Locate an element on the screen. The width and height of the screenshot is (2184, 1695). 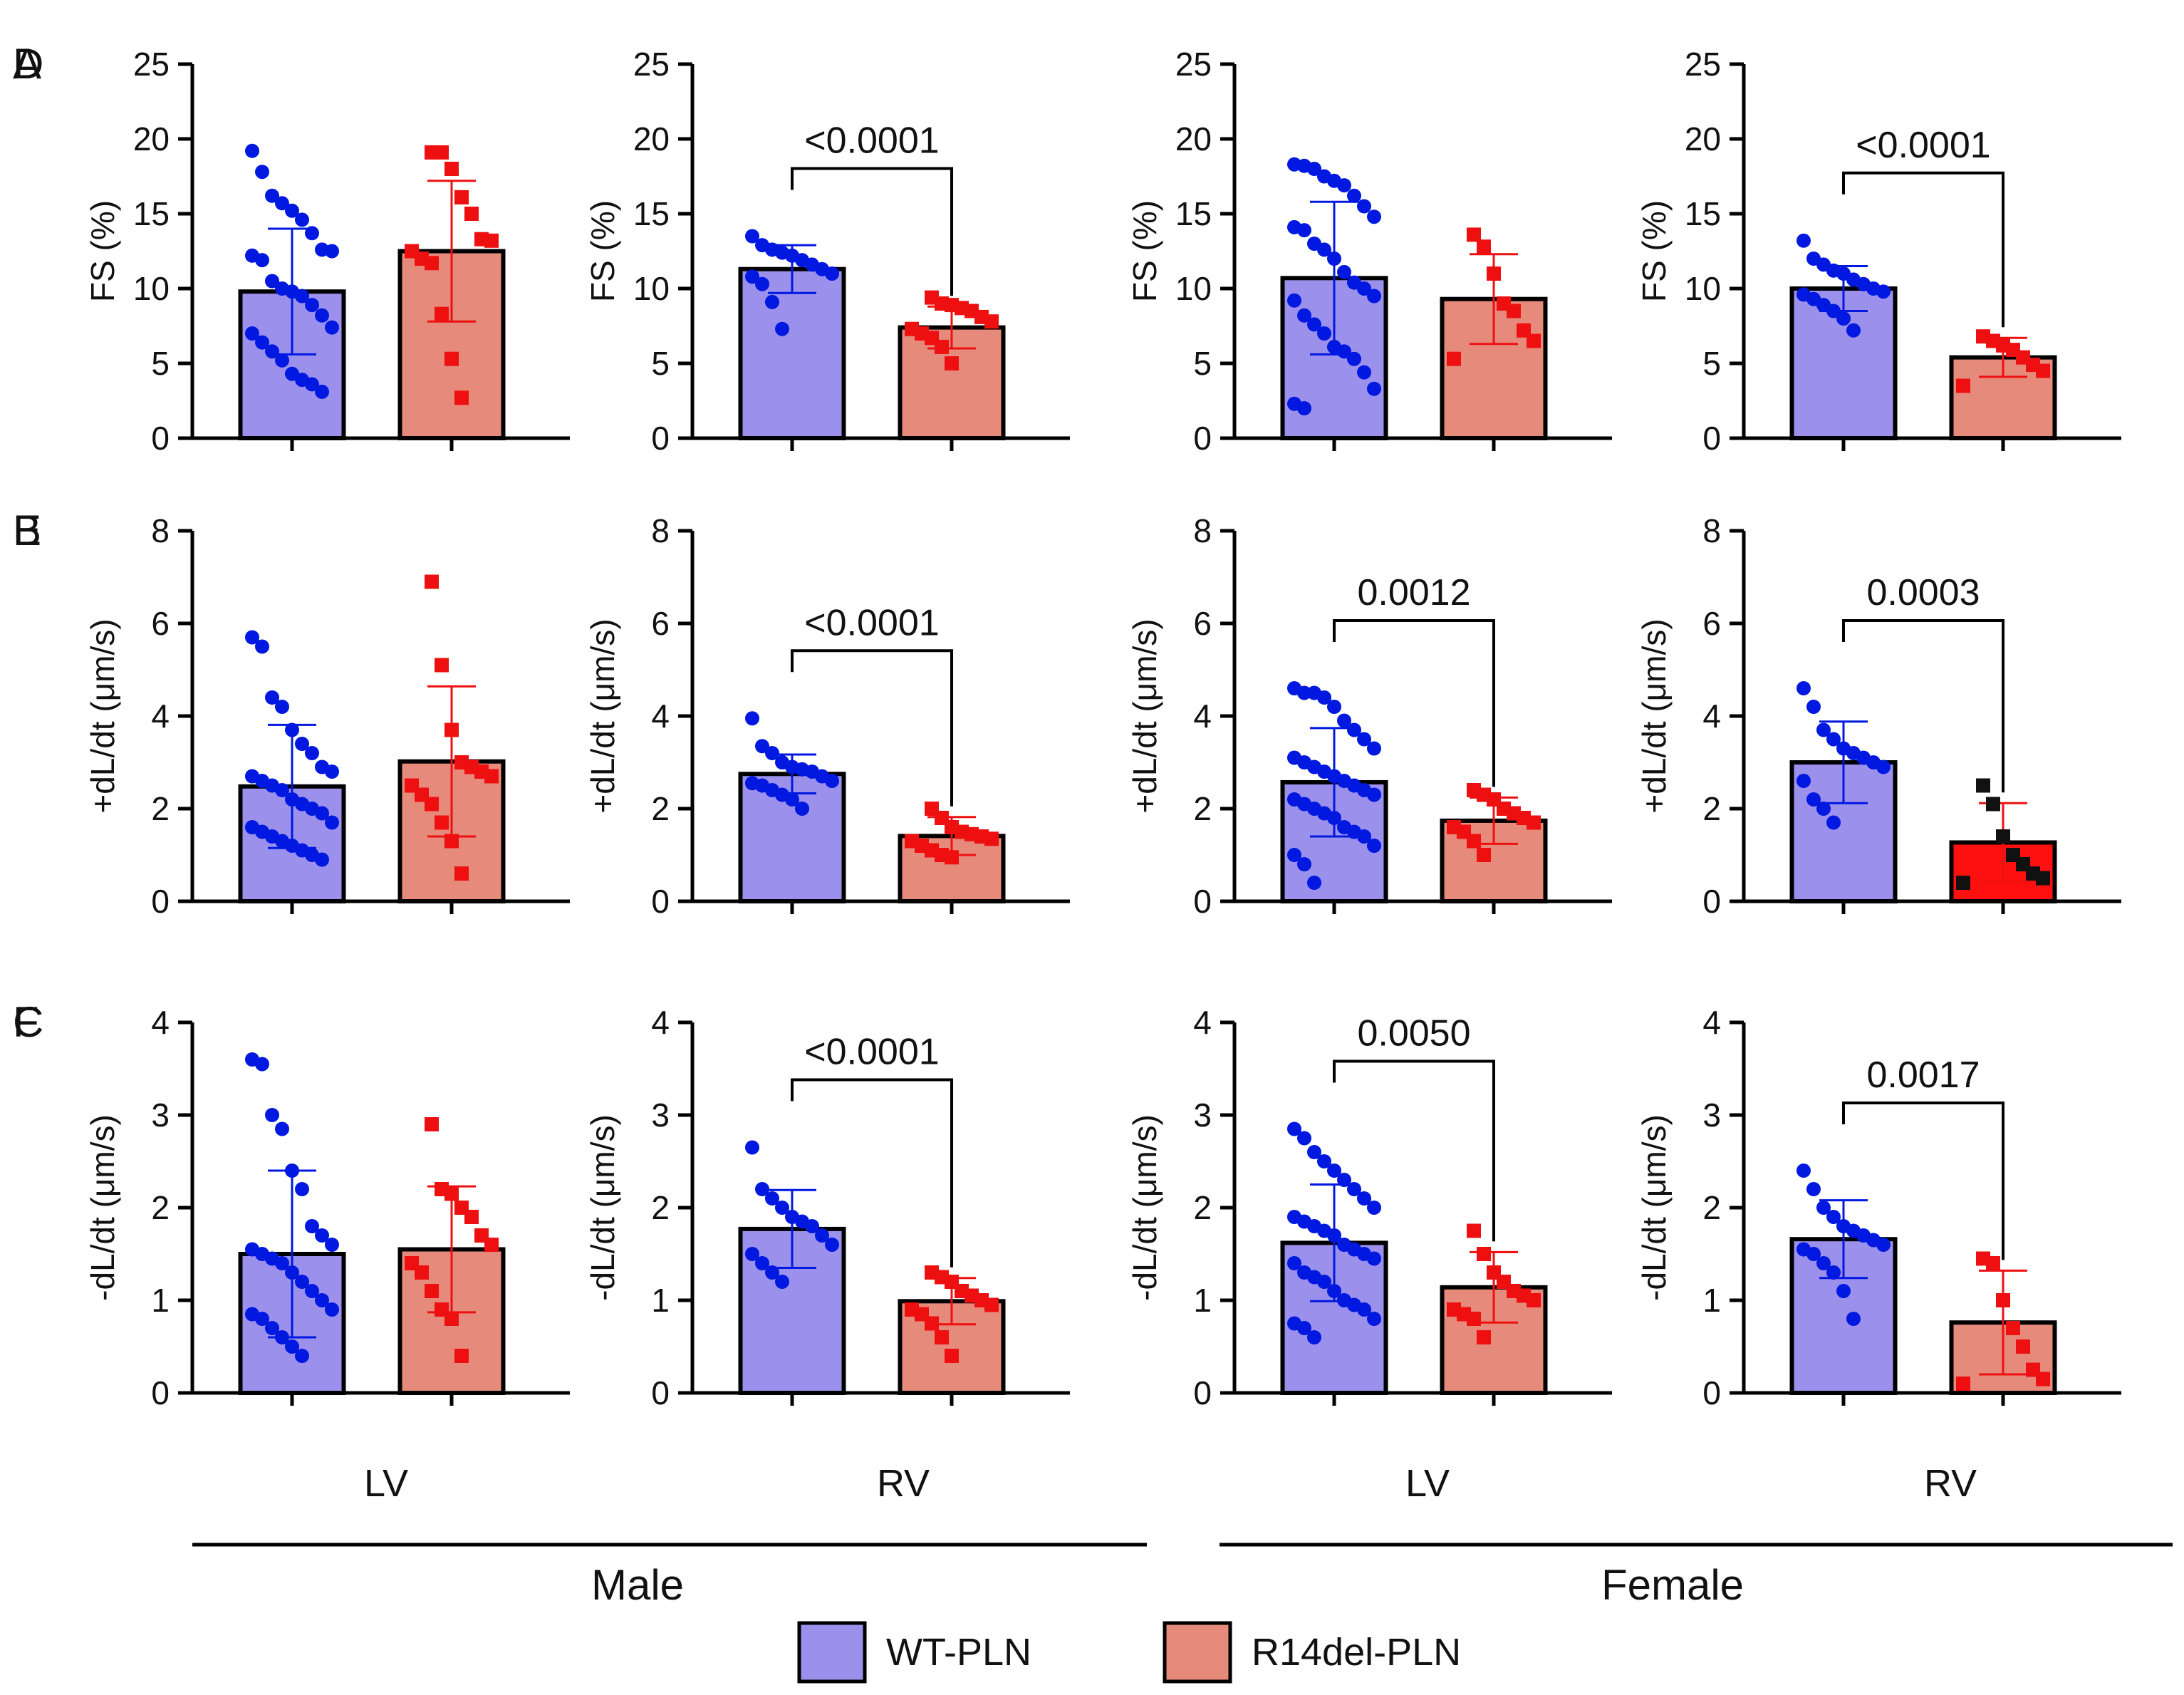
chart-panel-12: 0 1 2 3 4 -dL/dt (μm/s) 0.0017 is located at coordinates (1878, 1207).